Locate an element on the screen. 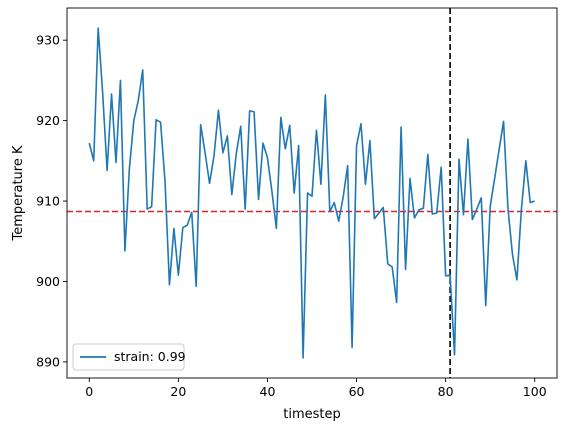 The image size is (571, 432). legend: strain: 0.99 is located at coordinates (129, 357).